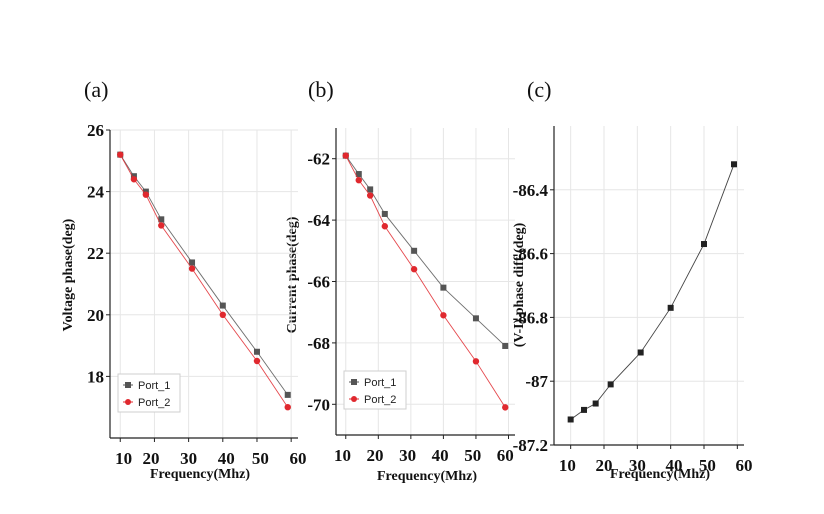 The image size is (824, 514). Describe the element at coordinates (318, 282) in the screenshot. I see `y-tick-label: -66` at that location.